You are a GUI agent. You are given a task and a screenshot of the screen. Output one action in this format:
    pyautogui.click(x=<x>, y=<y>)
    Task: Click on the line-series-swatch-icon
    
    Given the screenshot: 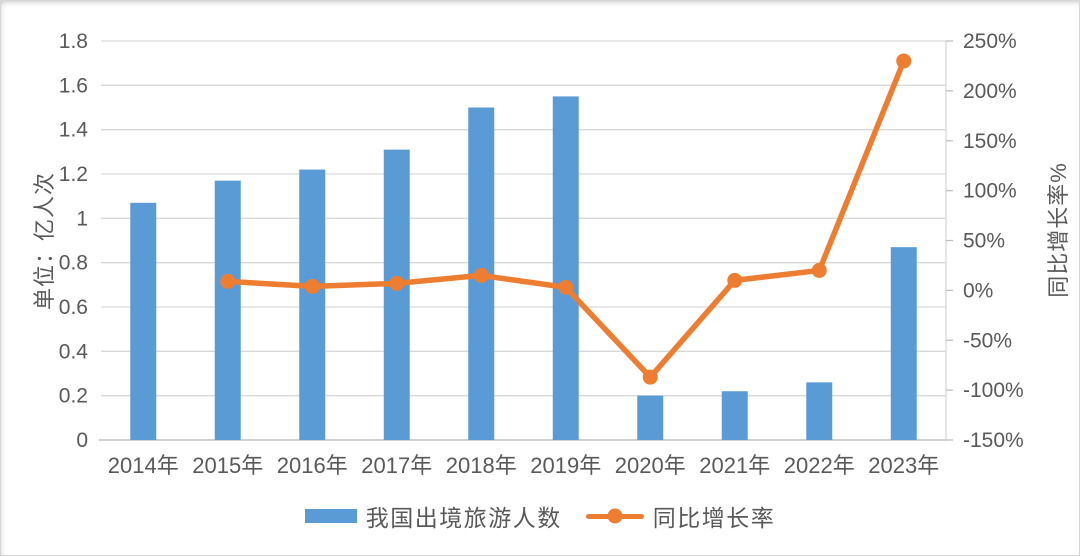 What is the action you would take?
    pyautogui.click(x=614, y=516)
    